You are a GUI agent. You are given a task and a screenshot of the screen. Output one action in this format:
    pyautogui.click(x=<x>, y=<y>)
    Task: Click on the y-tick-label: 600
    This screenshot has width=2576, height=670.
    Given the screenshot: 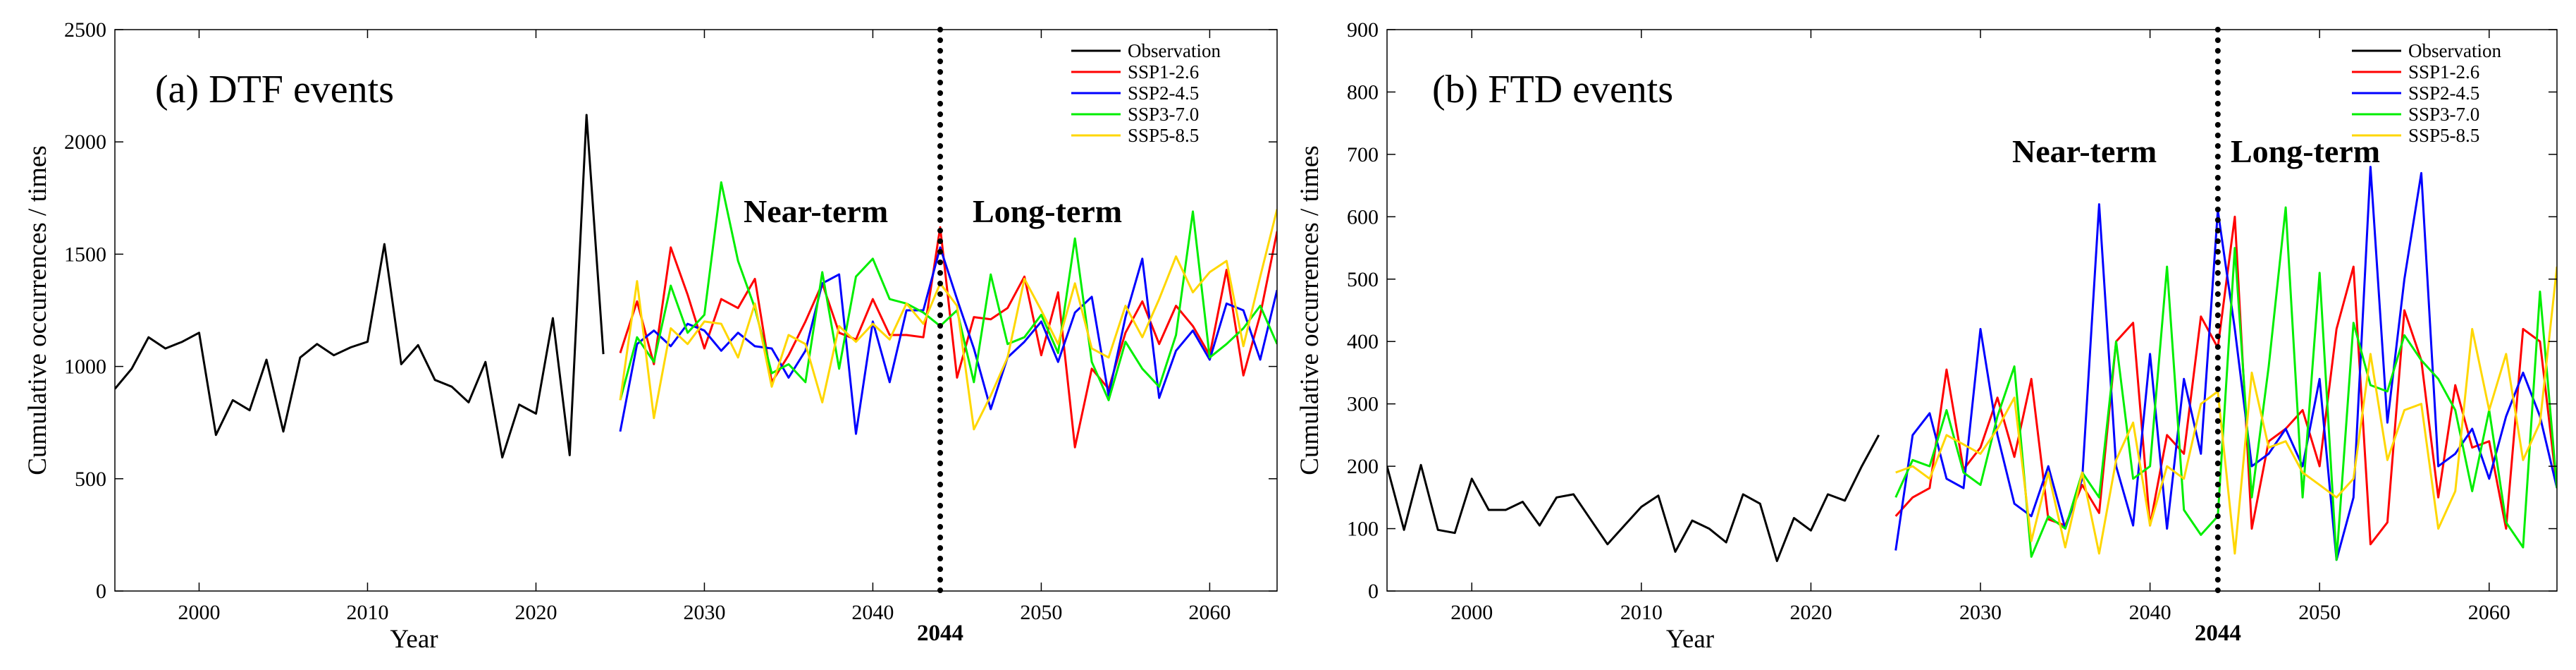 What is the action you would take?
    pyautogui.click(x=1363, y=217)
    